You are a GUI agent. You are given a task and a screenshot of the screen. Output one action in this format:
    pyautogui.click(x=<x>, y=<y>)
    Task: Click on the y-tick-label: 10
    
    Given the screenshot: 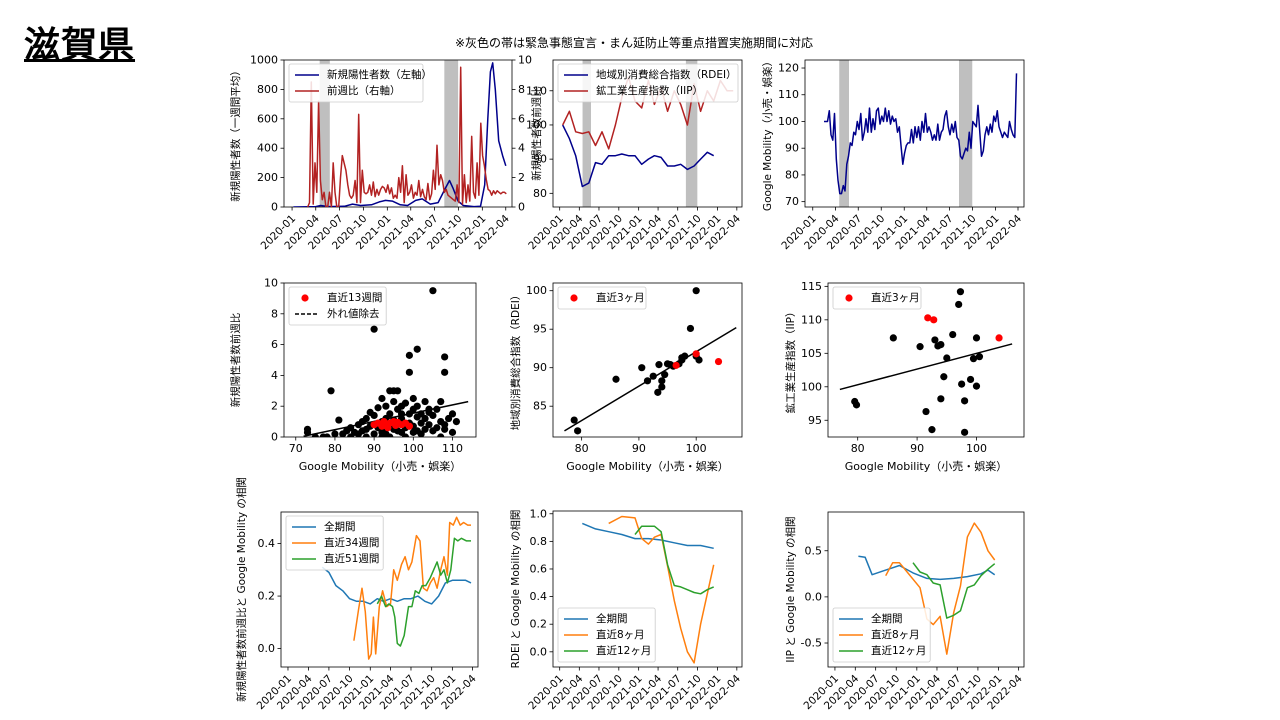 What is the action you would take?
    pyautogui.click(x=271, y=283)
    